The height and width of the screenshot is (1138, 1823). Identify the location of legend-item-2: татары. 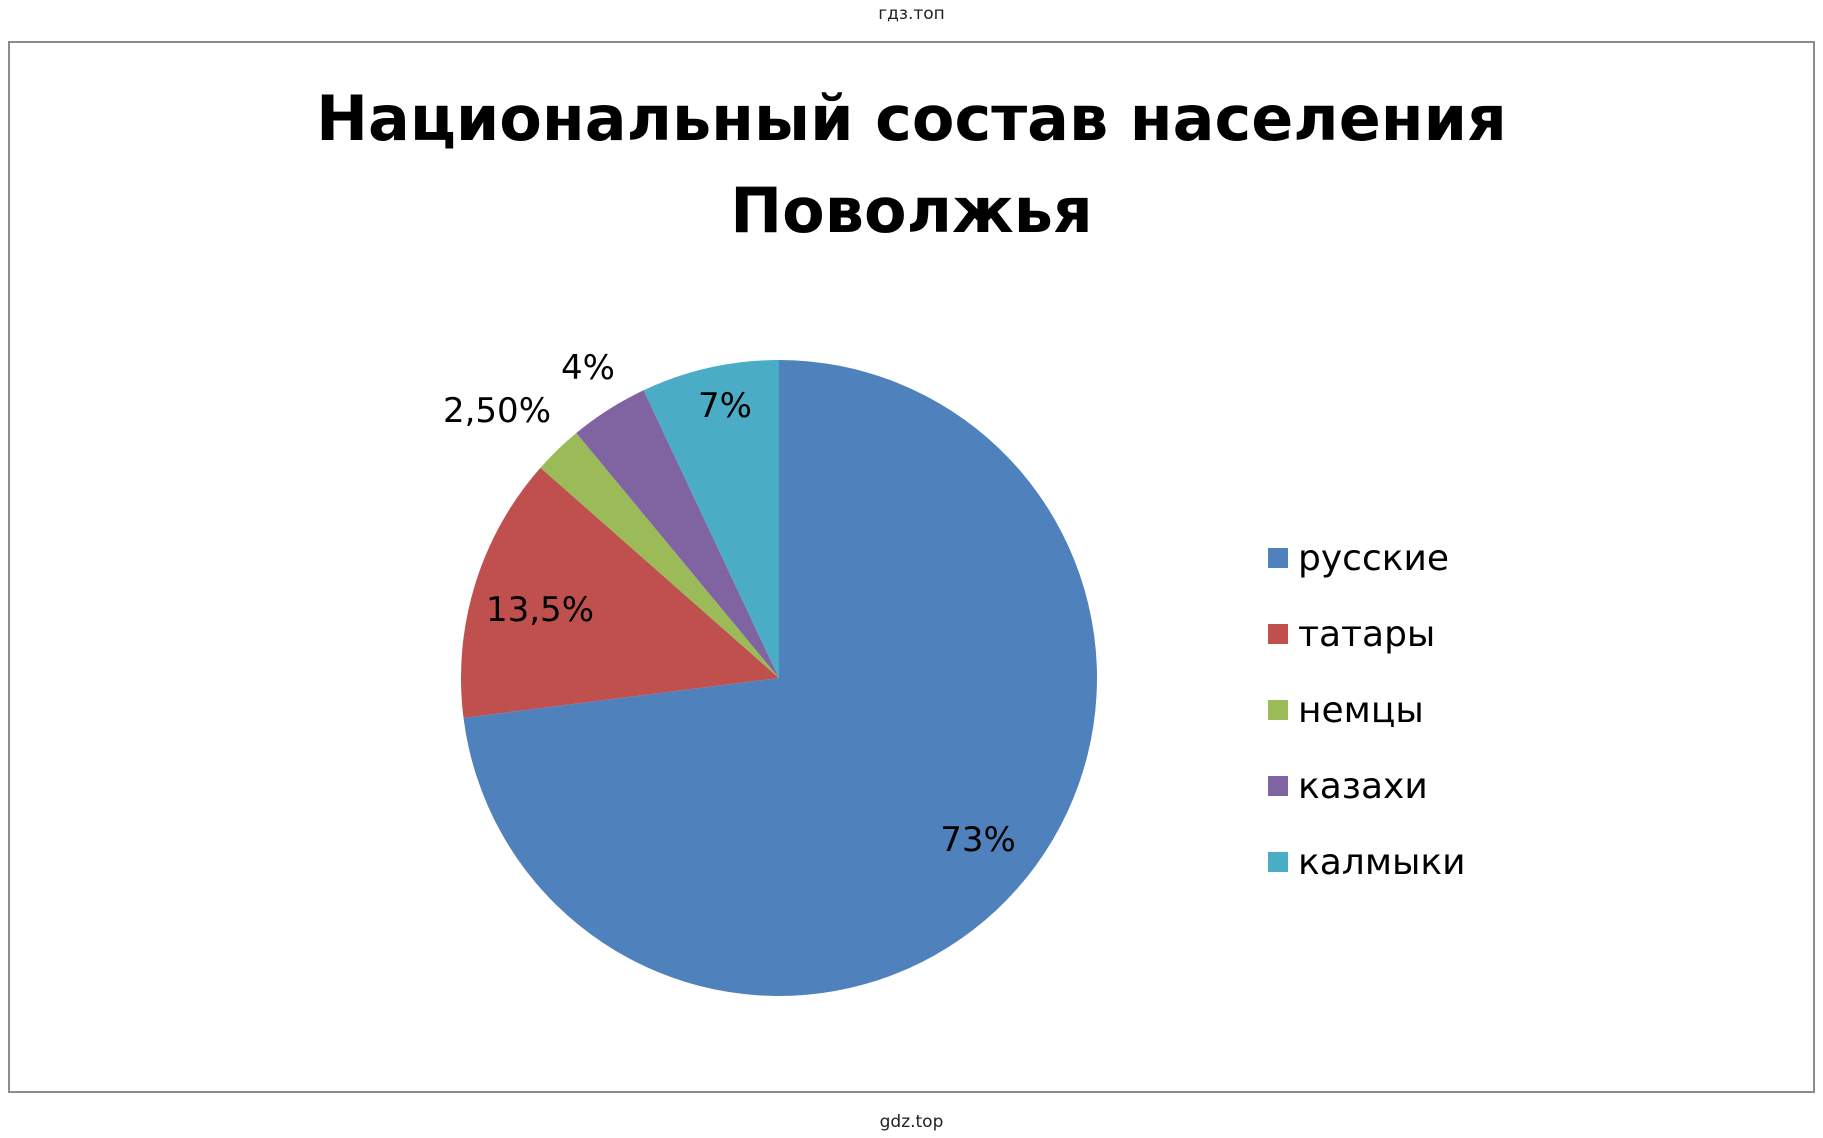
(1367, 634).